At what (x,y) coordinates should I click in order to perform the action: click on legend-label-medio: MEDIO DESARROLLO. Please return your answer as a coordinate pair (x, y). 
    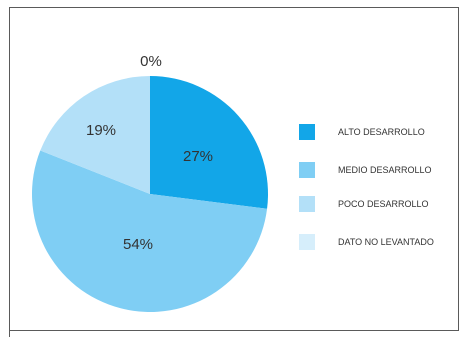
    Looking at the image, I should click on (385, 170).